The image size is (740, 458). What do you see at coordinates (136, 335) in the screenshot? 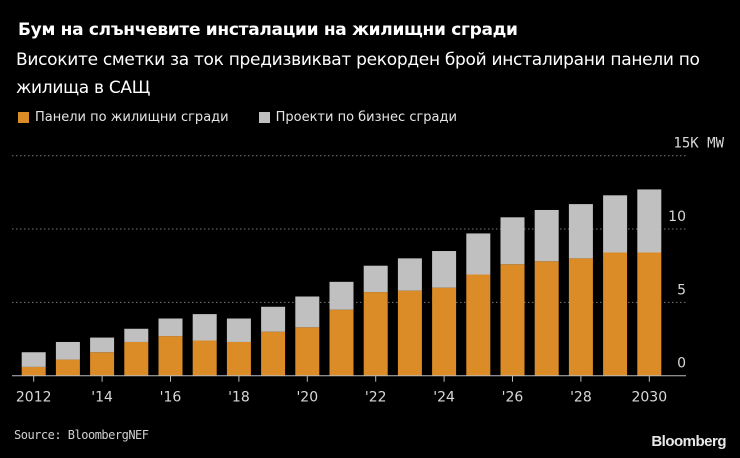
I see `bar-business-2015` at bounding box center [136, 335].